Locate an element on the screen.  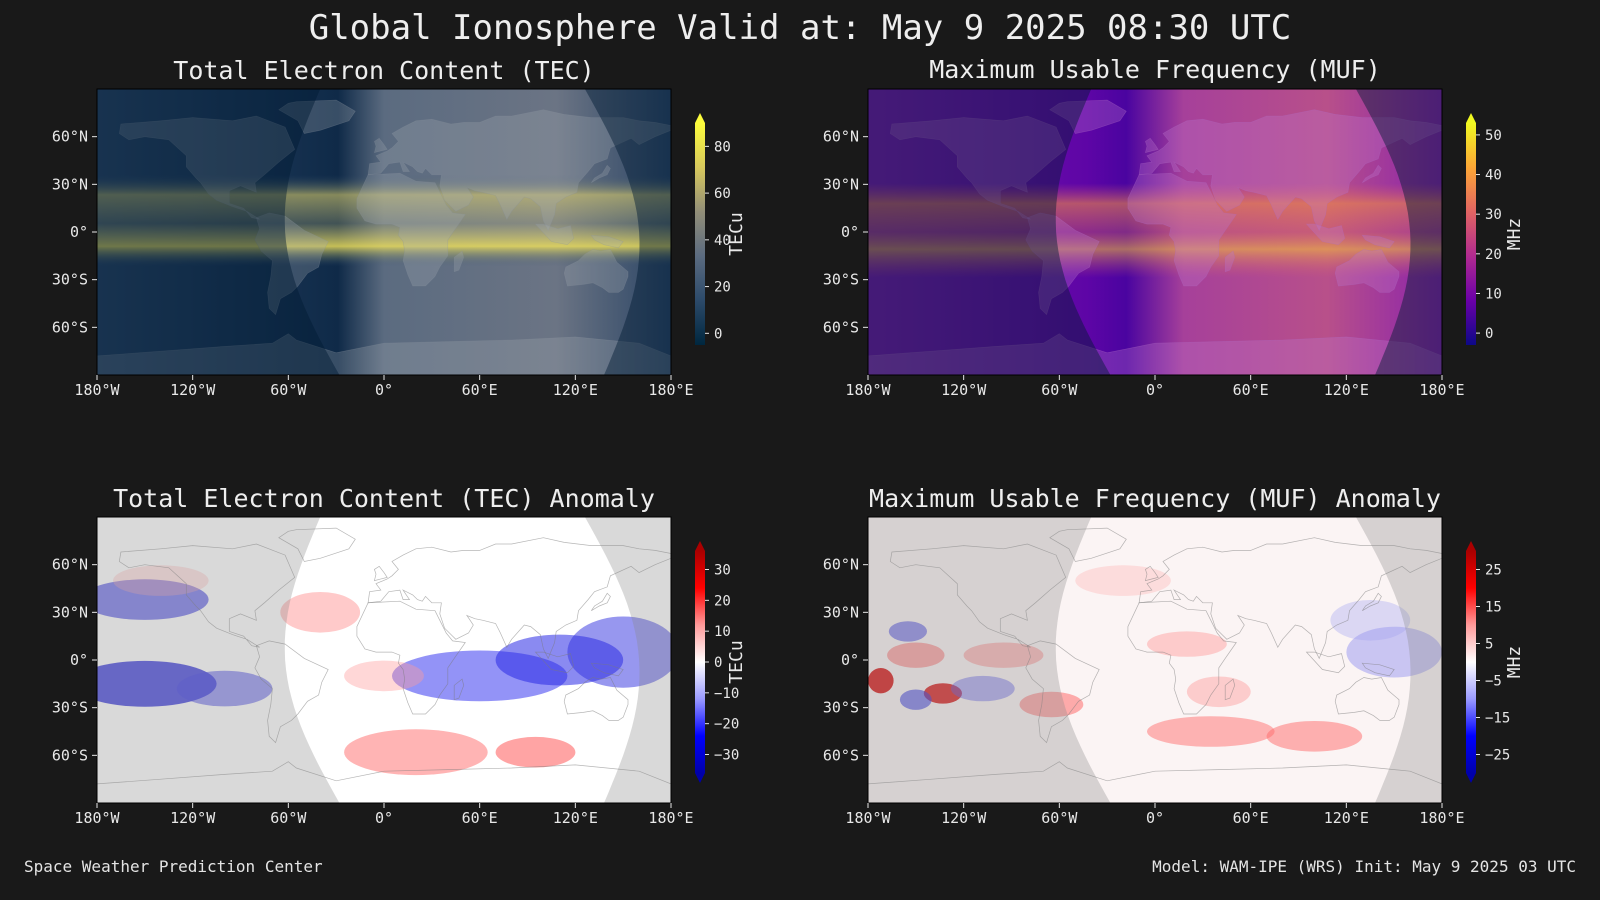
muf-anomaly-map-area is located at coordinates (1155, 660).